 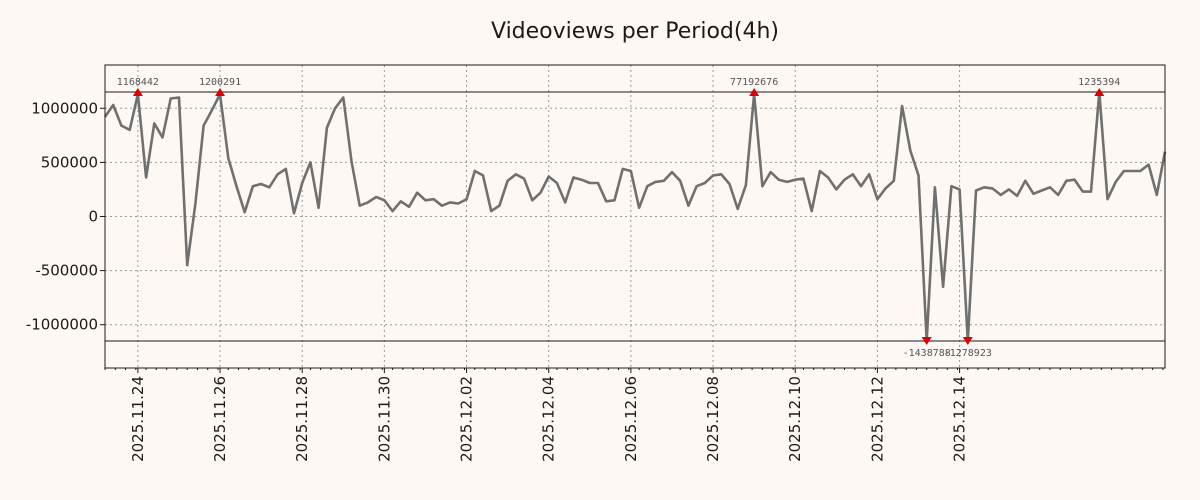 I want to click on y-tick-label: 1000000, so click(x=64, y=108).